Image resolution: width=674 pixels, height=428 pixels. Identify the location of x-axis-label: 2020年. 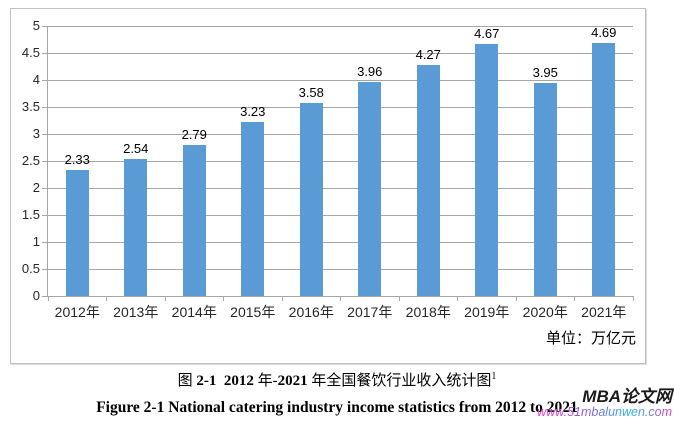
(545, 312).